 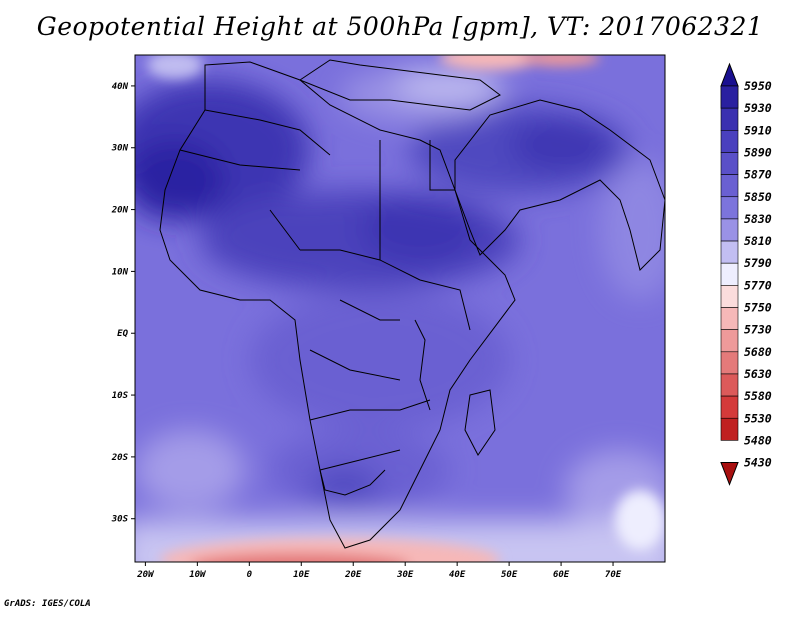 What do you see at coordinates (613, 575) in the screenshot?
I see `x-tick-label: 70E` at bounding box center [613, 575].